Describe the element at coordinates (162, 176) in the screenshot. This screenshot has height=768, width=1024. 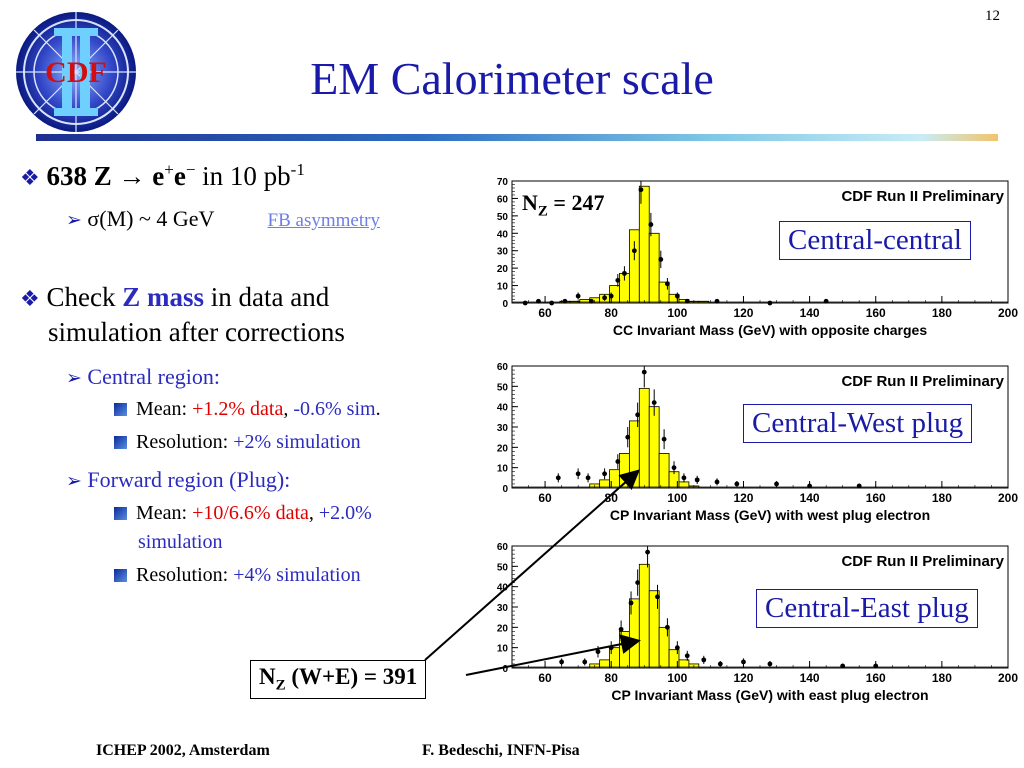
I see `bullet-z-count: ❖ 638 Z → e+e− in 10 pb-1` at that location.